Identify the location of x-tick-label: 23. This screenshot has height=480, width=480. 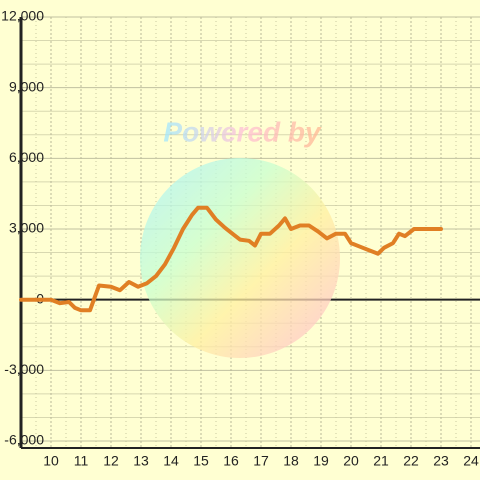
(441, 461).